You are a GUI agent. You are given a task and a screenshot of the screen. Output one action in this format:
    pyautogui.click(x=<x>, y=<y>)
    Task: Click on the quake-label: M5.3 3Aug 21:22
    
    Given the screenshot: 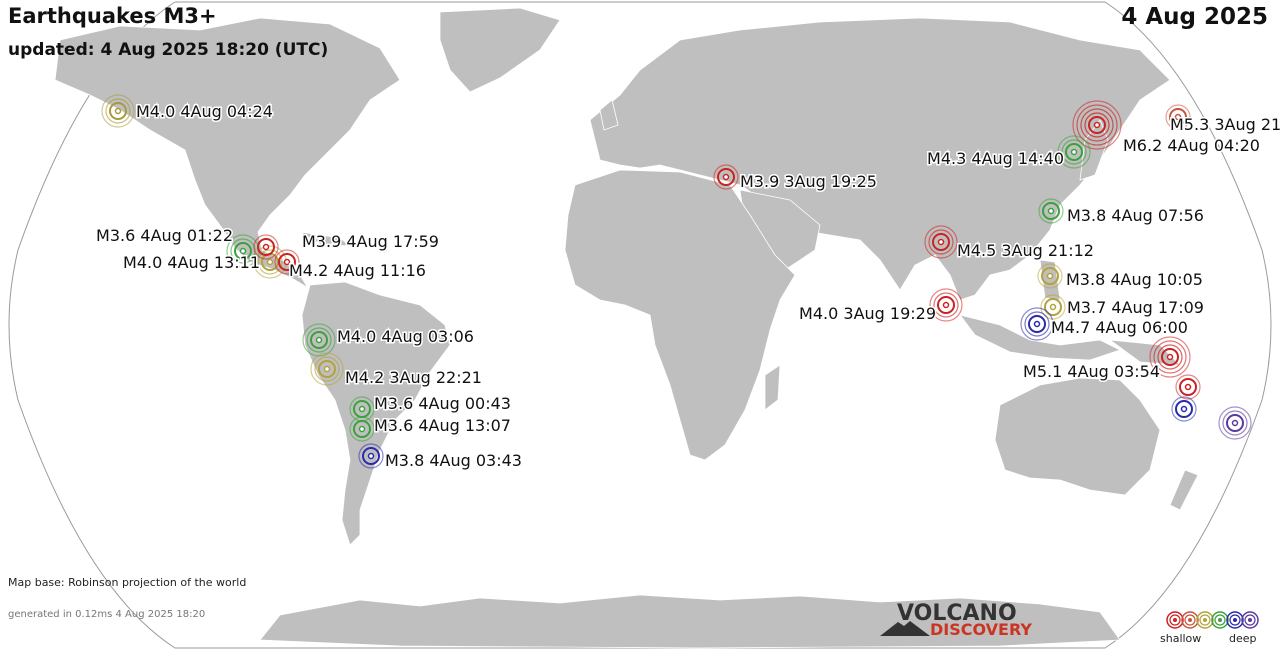 What is the action you would take?
    pyautogui.click(x=1225, y=124)
    